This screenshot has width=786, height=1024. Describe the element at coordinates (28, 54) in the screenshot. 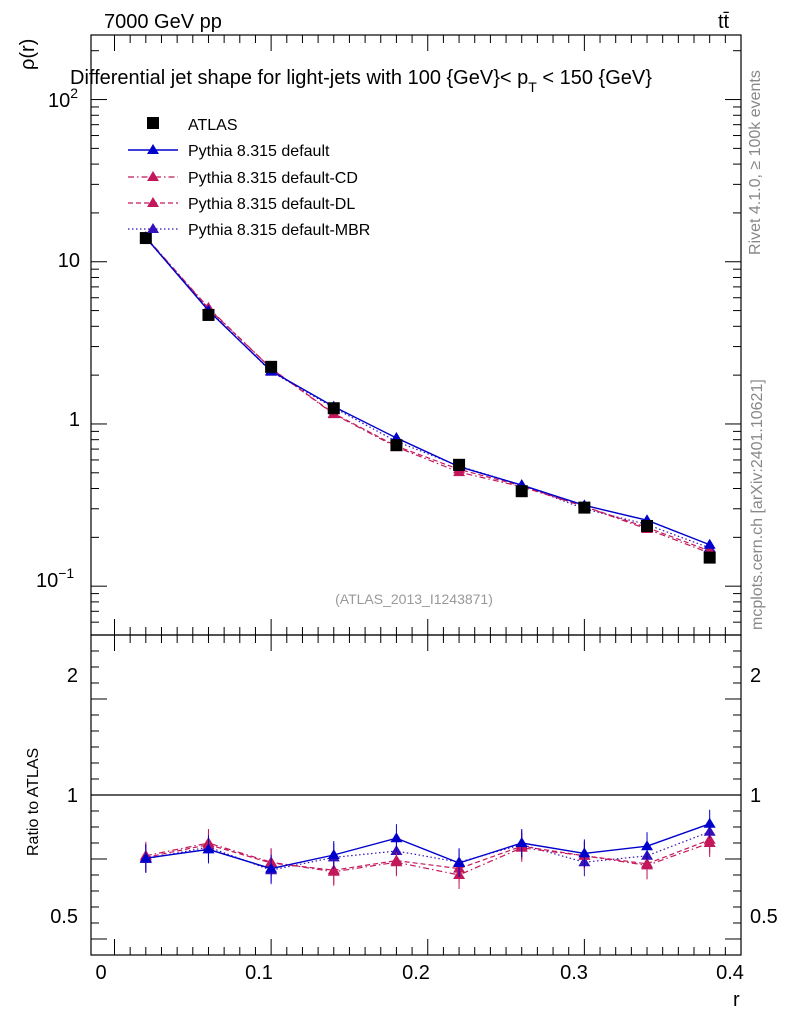

I see `top-y-axis-title: ρ(r)` at that location.